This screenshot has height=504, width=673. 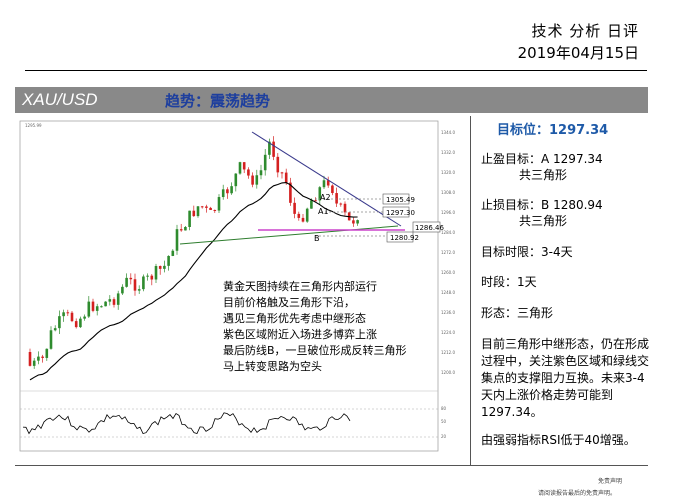 I want to click on stop-loss-label: 止损目标：, so click(x=511, y=205).